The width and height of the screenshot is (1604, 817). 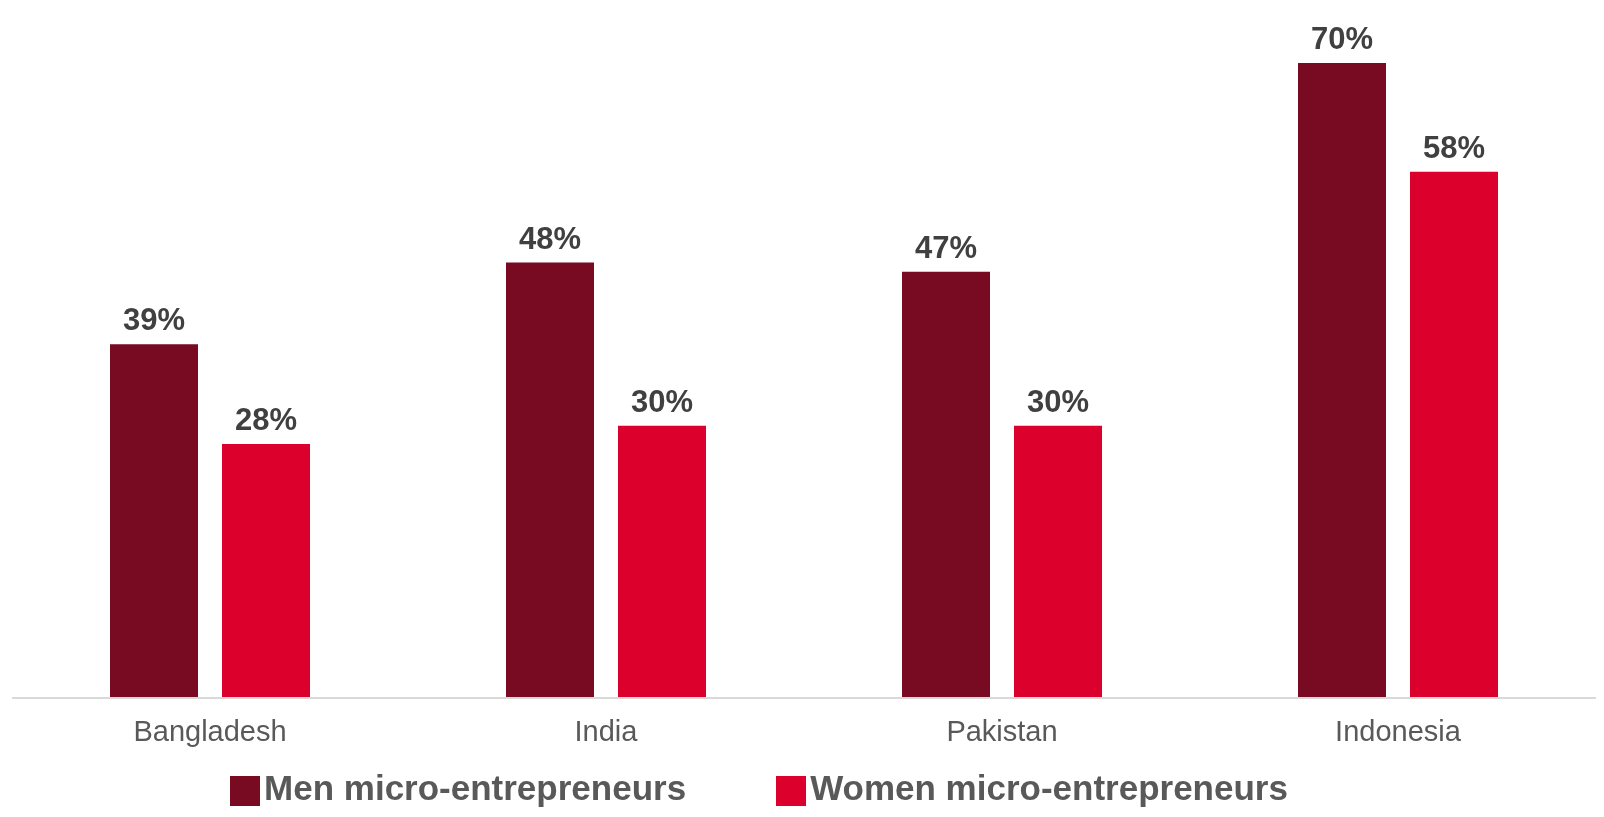 I want to click on data-label: 47%, so click(x=946, y=247).